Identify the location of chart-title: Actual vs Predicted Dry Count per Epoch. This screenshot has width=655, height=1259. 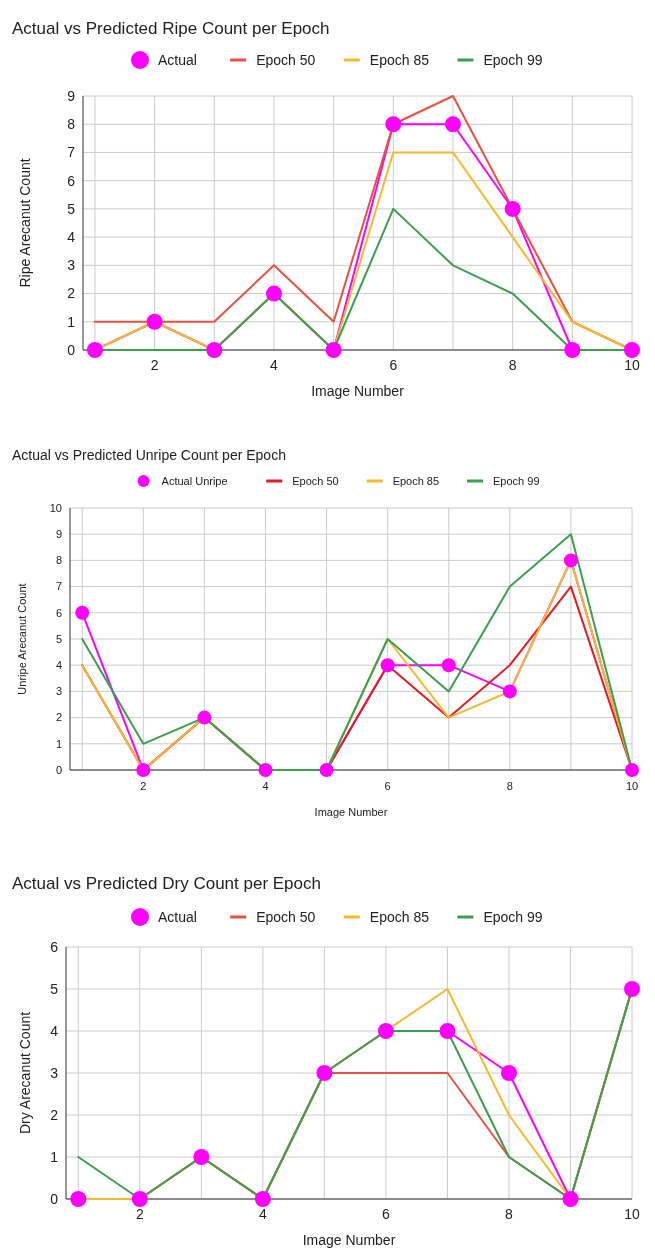
(166, 883).